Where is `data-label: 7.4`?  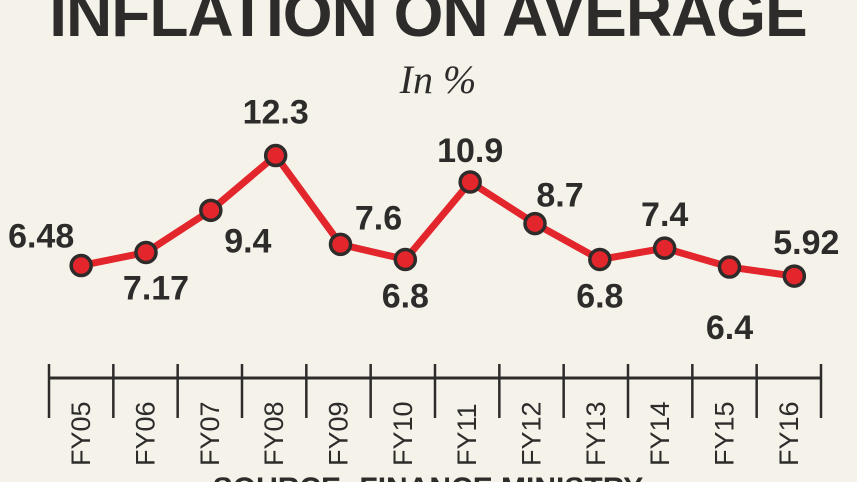
data-label: 7.4 is located at coordinates (664, 215).